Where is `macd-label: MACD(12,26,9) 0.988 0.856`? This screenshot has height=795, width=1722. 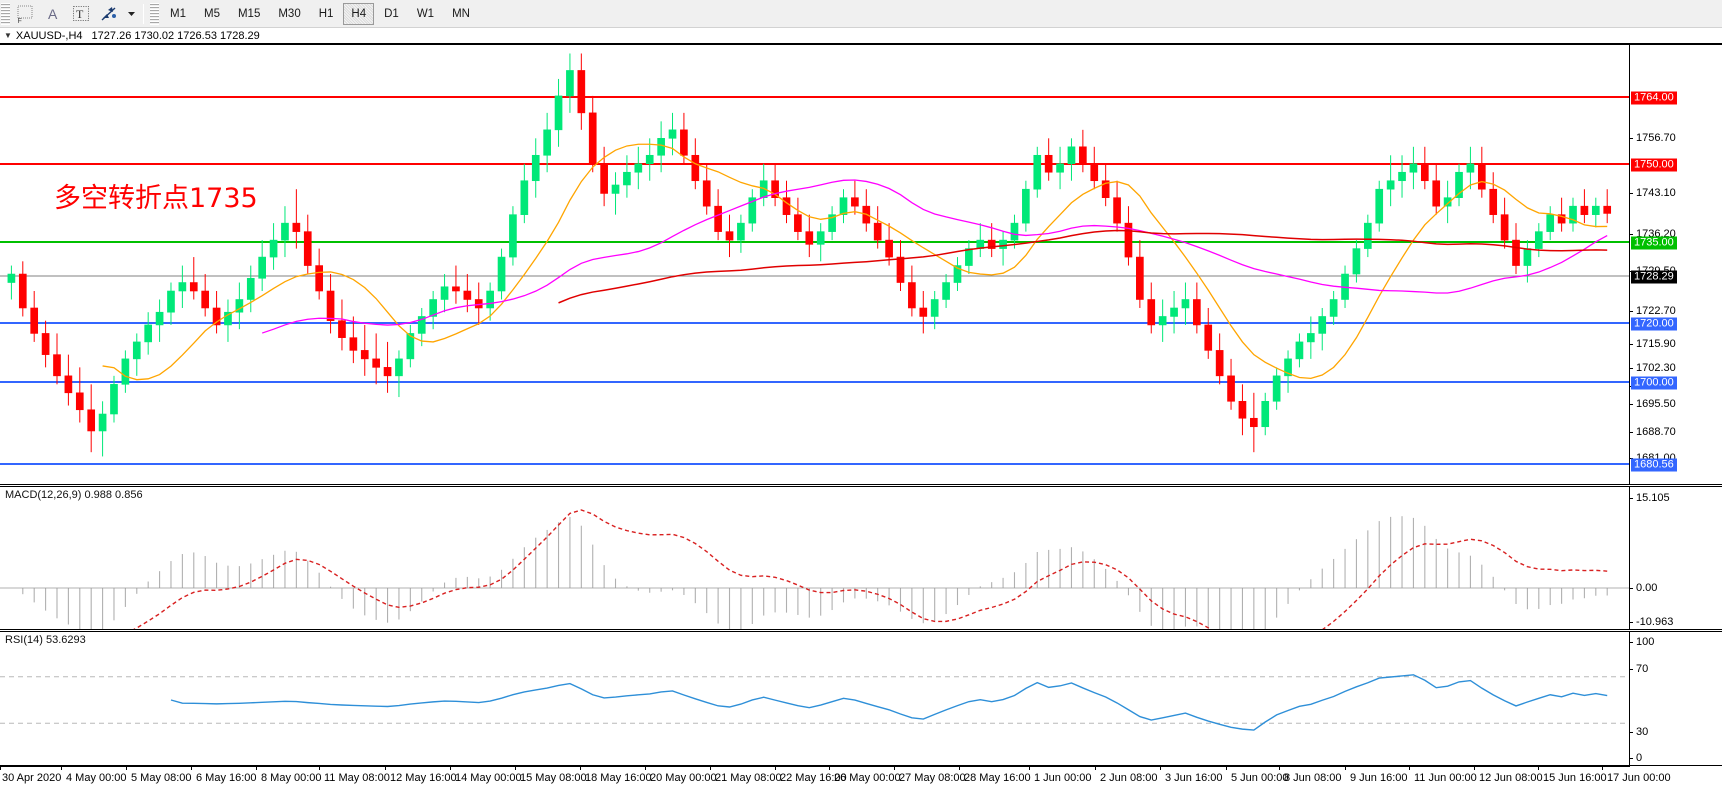 macd-label: MACD(12,26,9) 0.988 0.856 is located at coordinates (74, 495).